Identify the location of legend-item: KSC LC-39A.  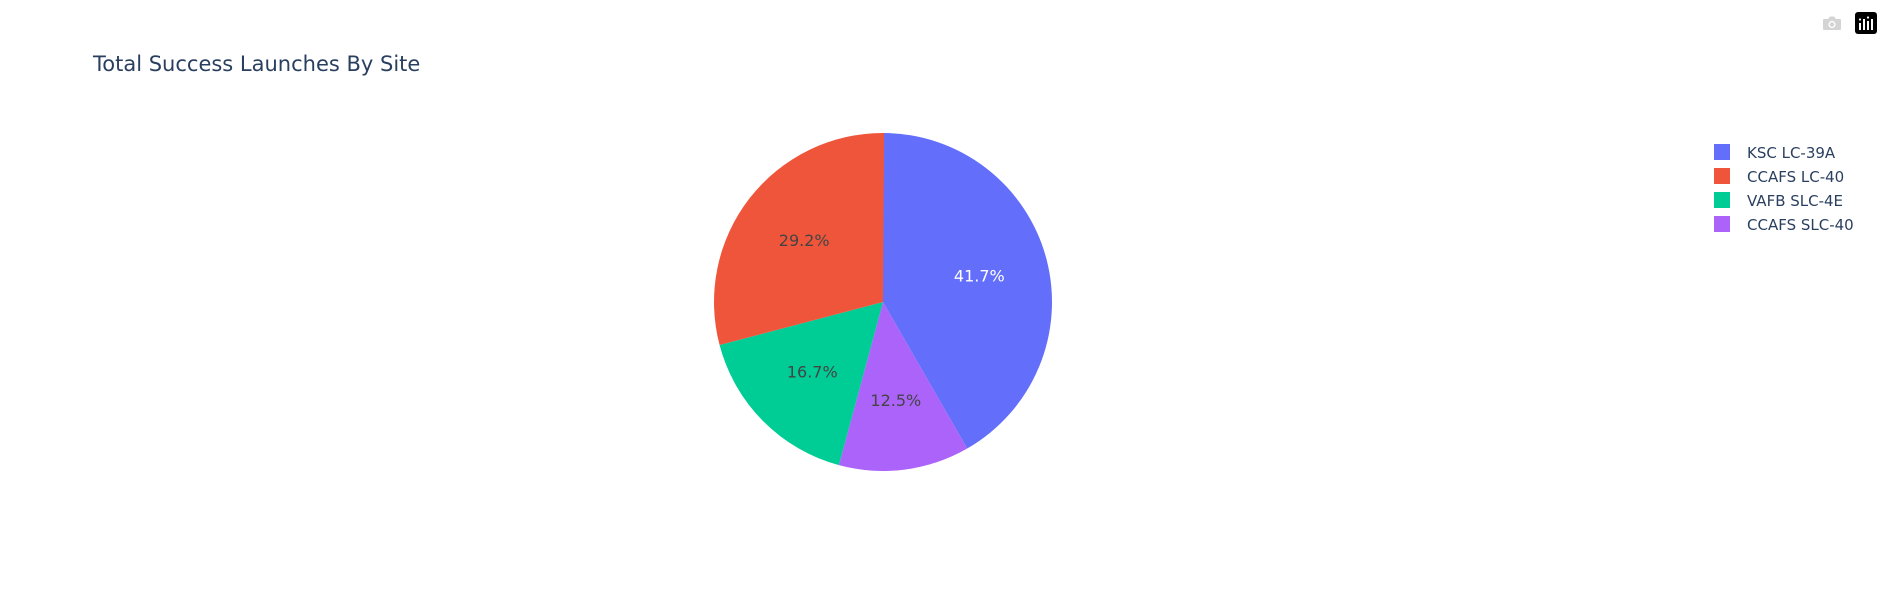
(1775, 153).